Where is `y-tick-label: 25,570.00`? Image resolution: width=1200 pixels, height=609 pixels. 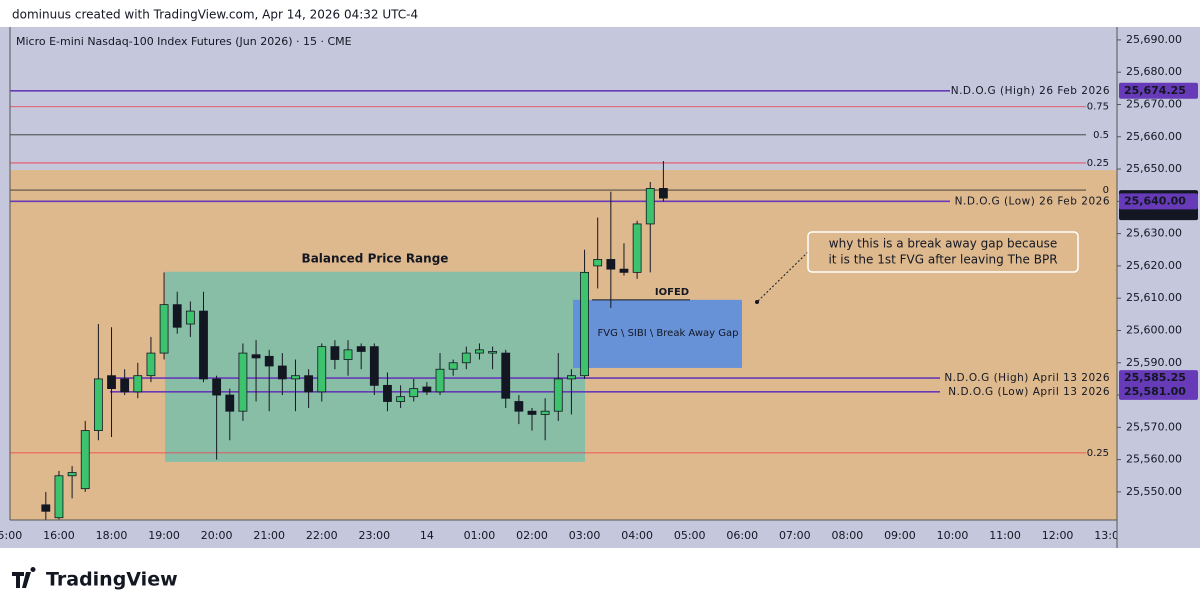 y-tick-label: 25,570.00 is located at coordinates (1154, 426).